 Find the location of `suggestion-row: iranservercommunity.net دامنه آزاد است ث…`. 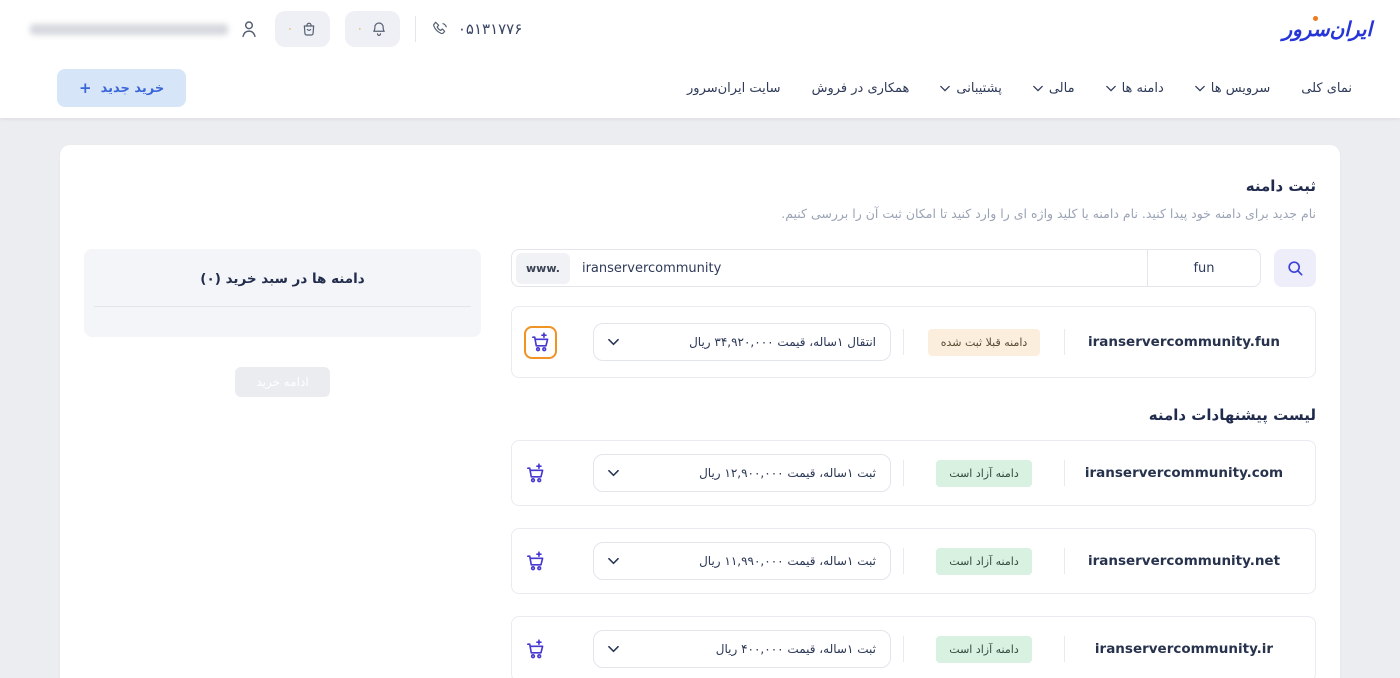

suggestion-row: iranservercommunity.net دامنه آزاد است ث… is located at coordinates (913, 561).